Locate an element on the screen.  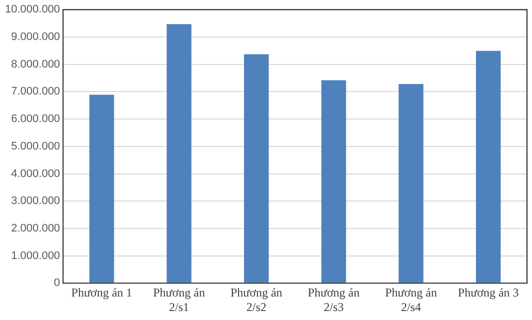
x-tick-label: Phương án 2/s4 is located at coordinates (411, 300).